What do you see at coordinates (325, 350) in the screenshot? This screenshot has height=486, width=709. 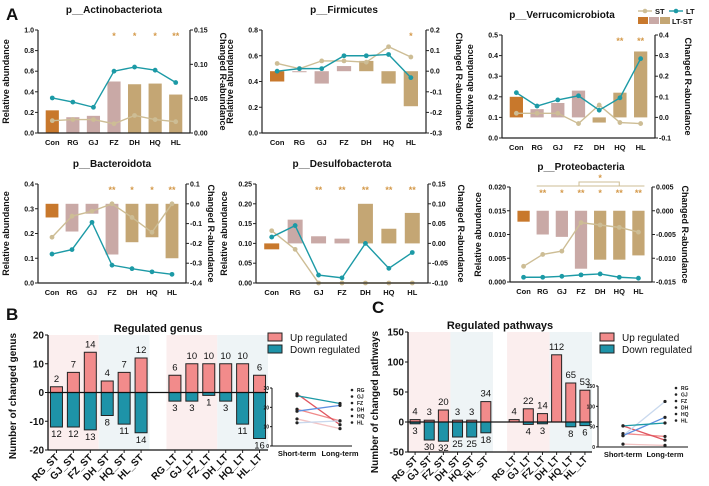 I see `legend-down-label: Down regulated` at bounding box center [325, 350].